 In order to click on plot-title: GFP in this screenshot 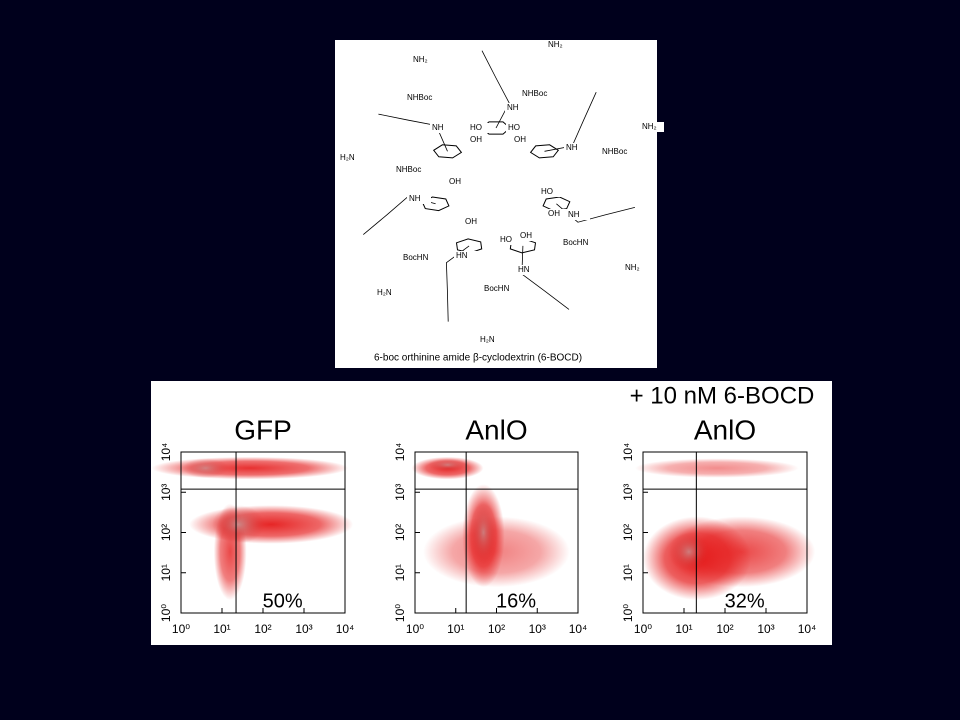, I will do `click(263, 429)`.